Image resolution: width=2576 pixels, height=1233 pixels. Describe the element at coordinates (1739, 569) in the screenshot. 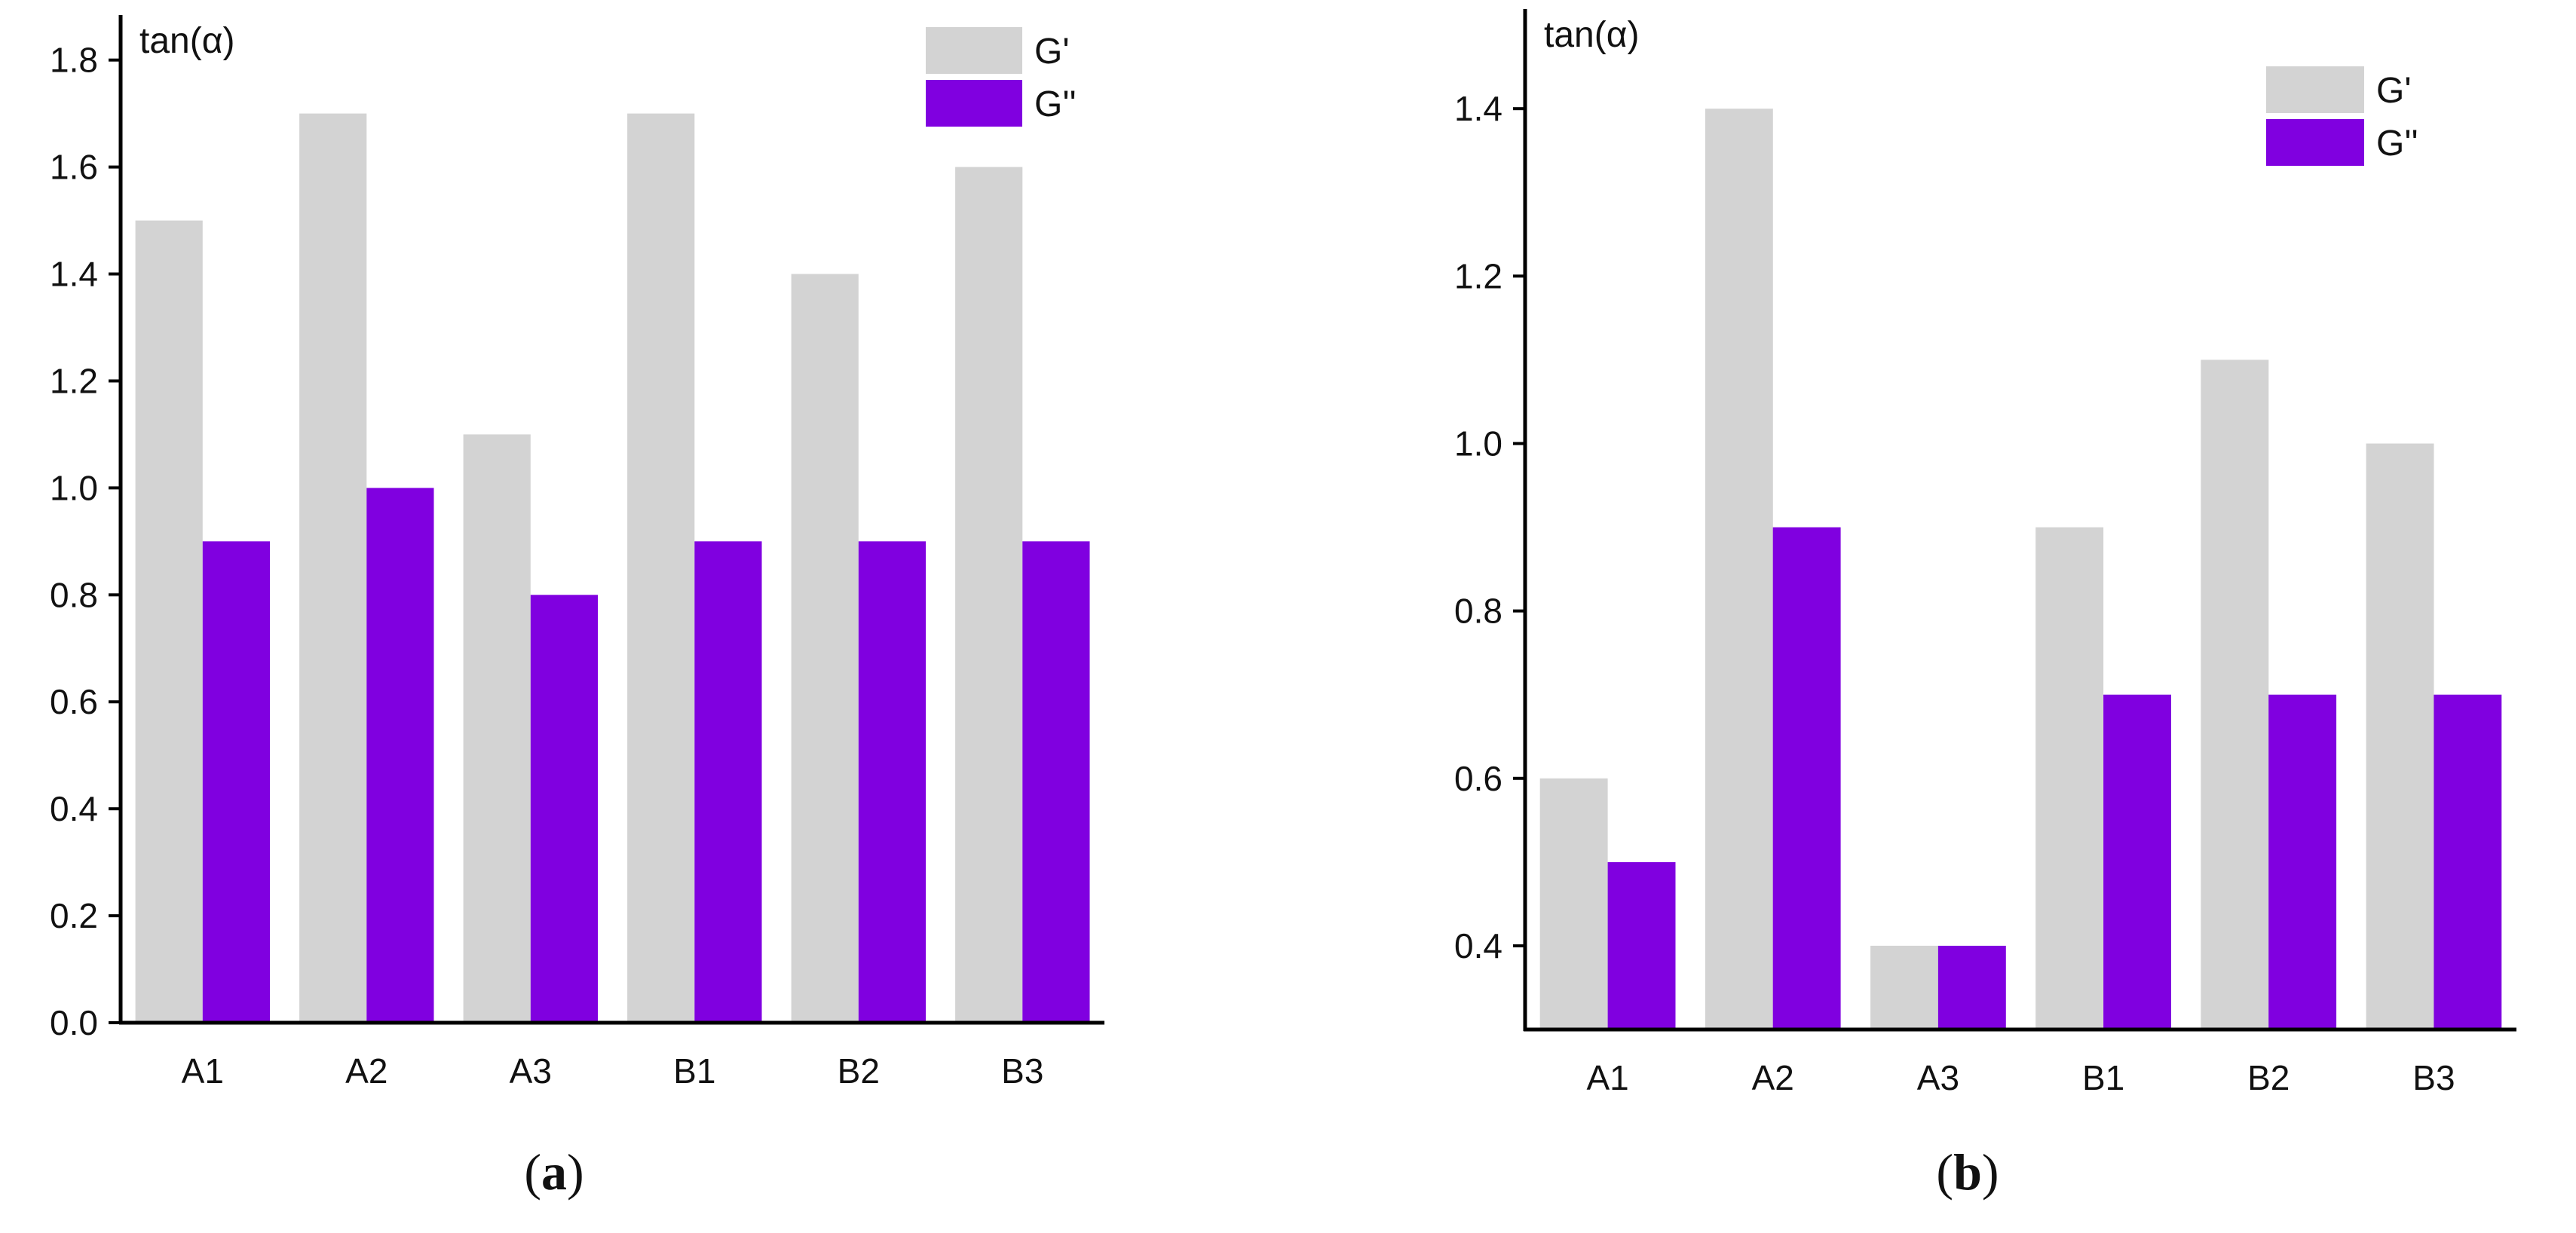

I see `chart-b-bar-a2-g1` at that location.